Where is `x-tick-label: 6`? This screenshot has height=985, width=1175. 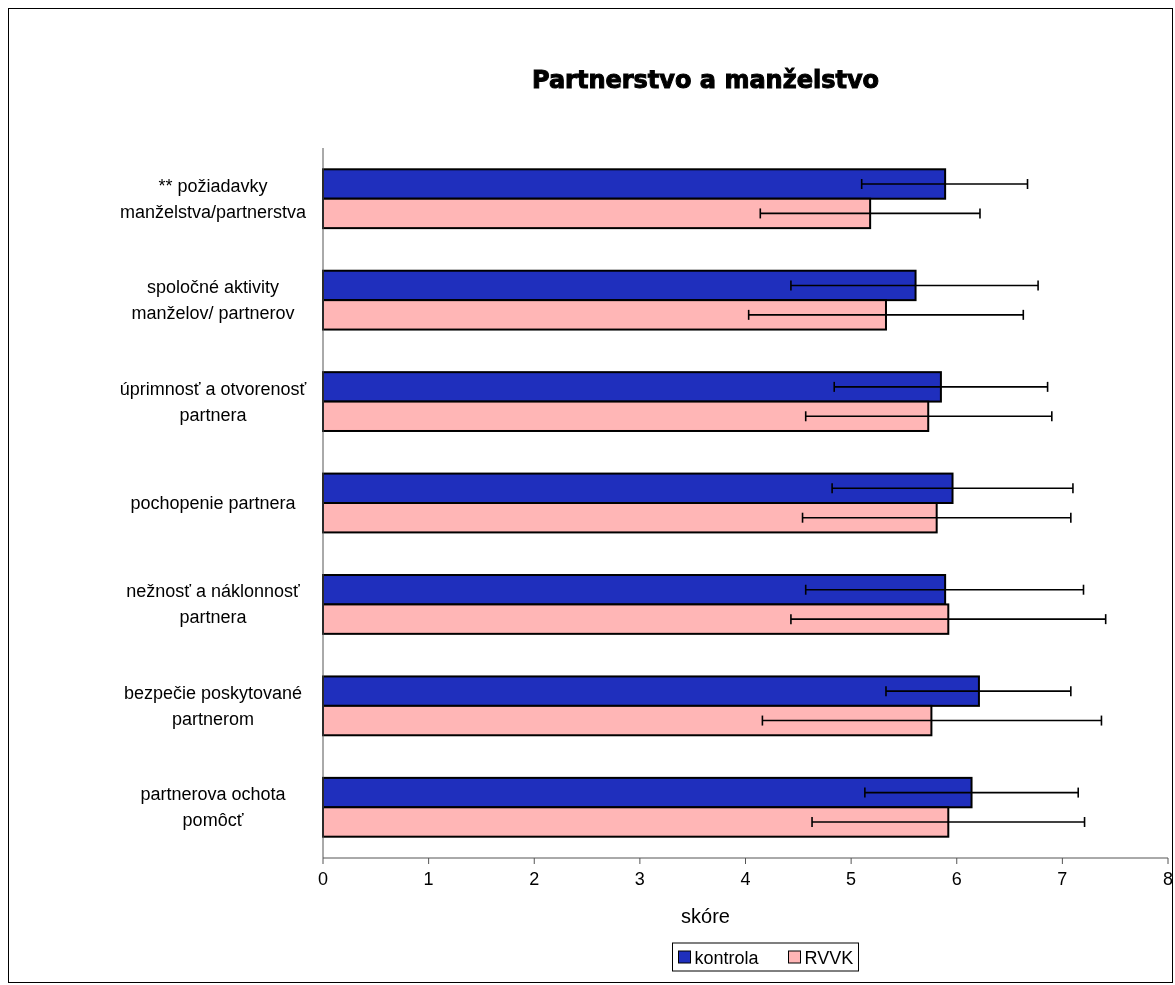 x-tick-label: 6 is located at coordinates (956, 879).